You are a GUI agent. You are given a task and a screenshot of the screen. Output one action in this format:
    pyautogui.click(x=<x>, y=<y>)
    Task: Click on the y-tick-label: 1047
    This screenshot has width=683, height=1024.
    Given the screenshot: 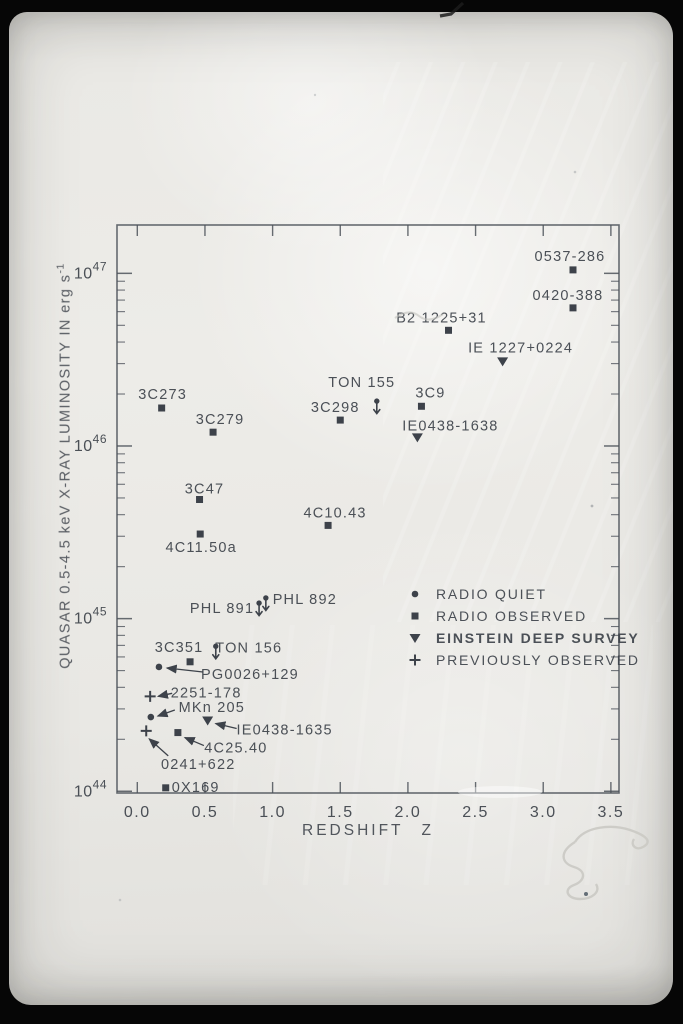 What is the action you would take?
    pyautogui.click(x=90, y=270)
    